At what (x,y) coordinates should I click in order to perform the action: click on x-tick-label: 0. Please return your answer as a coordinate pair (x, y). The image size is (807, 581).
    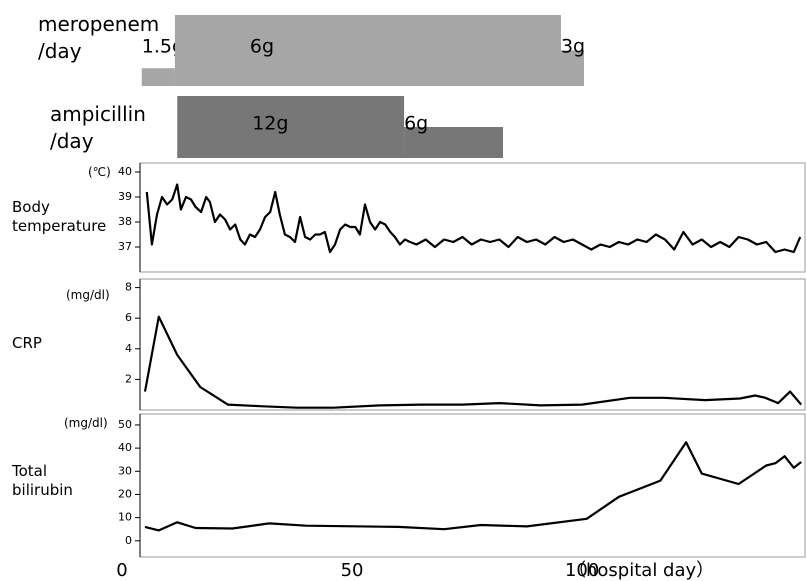
    Looking at the image, I should click on (121, 570).